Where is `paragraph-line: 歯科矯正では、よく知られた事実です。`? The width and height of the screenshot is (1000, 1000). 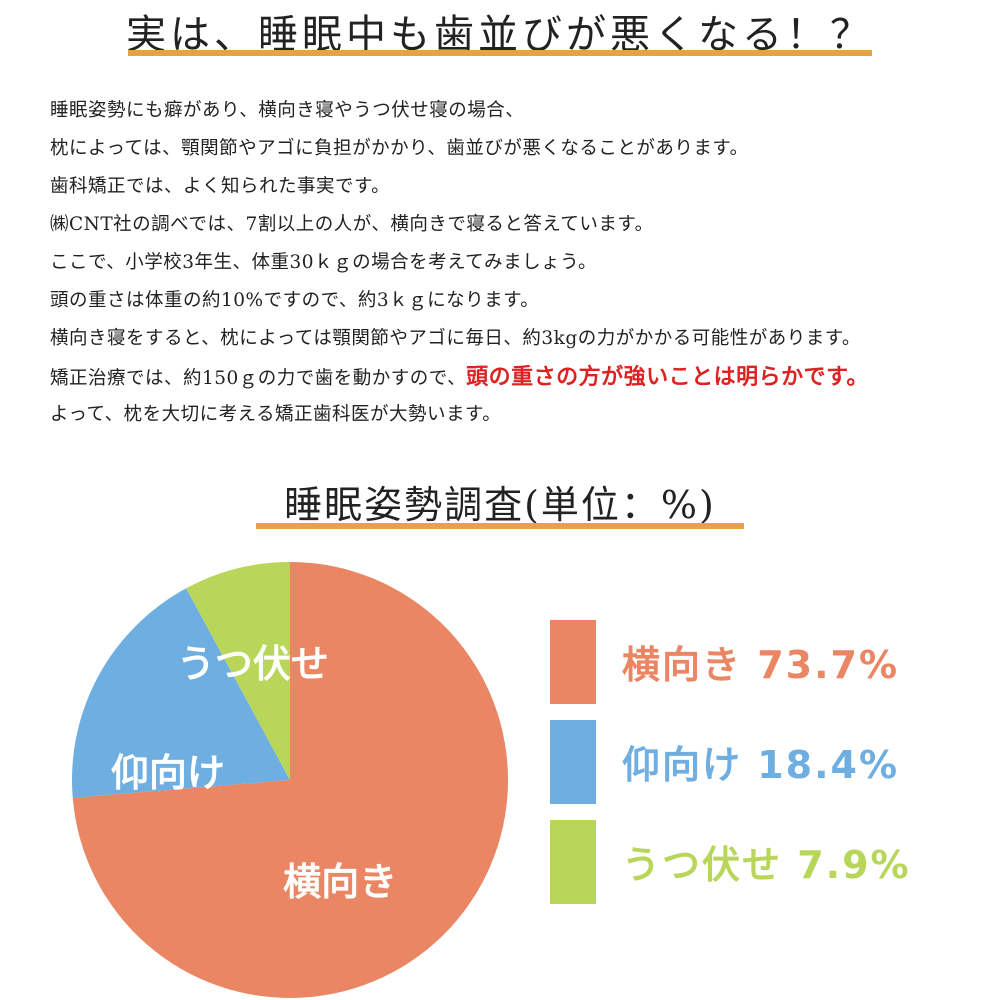
paragraph-line: 歯科矯正では、よく知られた事実です。 is located at coordinates (515, 187).